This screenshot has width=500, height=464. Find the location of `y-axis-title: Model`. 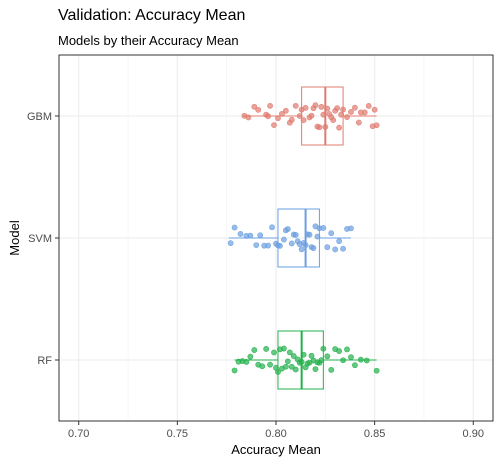

y-axis-title: Model is located at coordinates (14, 238).